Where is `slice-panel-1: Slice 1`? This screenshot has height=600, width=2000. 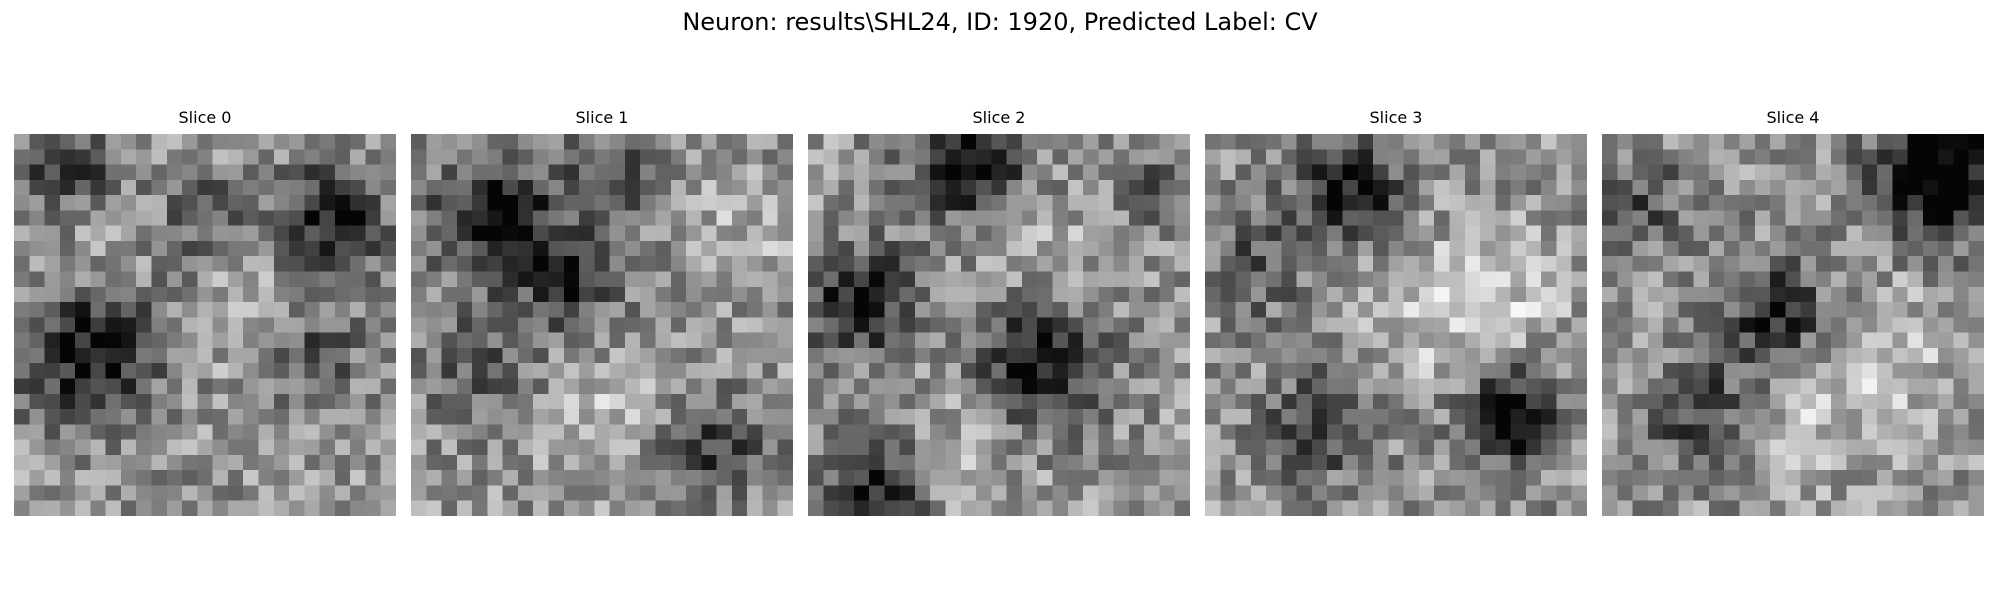 slice-panel-1: Slice 1 is located at coordinates (602, 312).